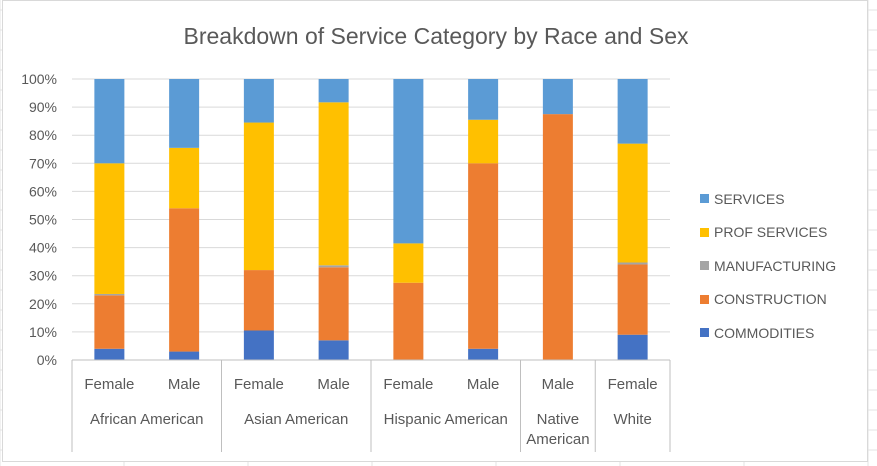 Image resolution: width=877 pixels, height=466 pixels. What do you see at coordinates (749, 198) in the screenshot?
I see `legend-label: SERVICES` at bounding box center [749, 198].